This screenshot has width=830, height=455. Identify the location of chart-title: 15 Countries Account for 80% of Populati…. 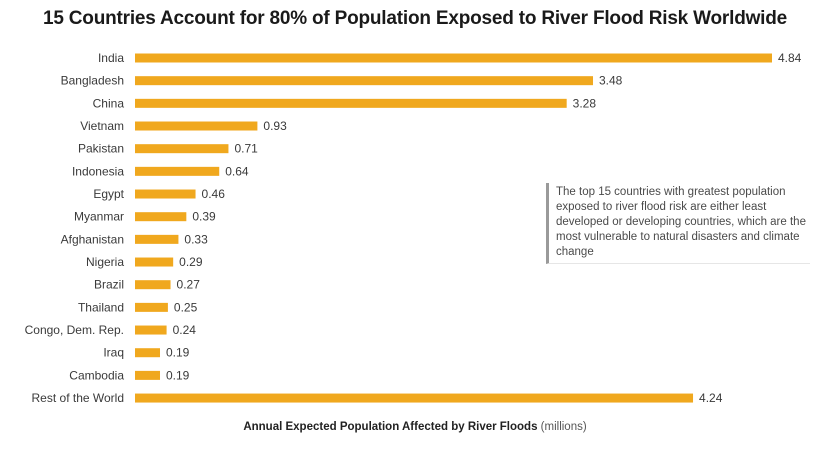
(415, 18).